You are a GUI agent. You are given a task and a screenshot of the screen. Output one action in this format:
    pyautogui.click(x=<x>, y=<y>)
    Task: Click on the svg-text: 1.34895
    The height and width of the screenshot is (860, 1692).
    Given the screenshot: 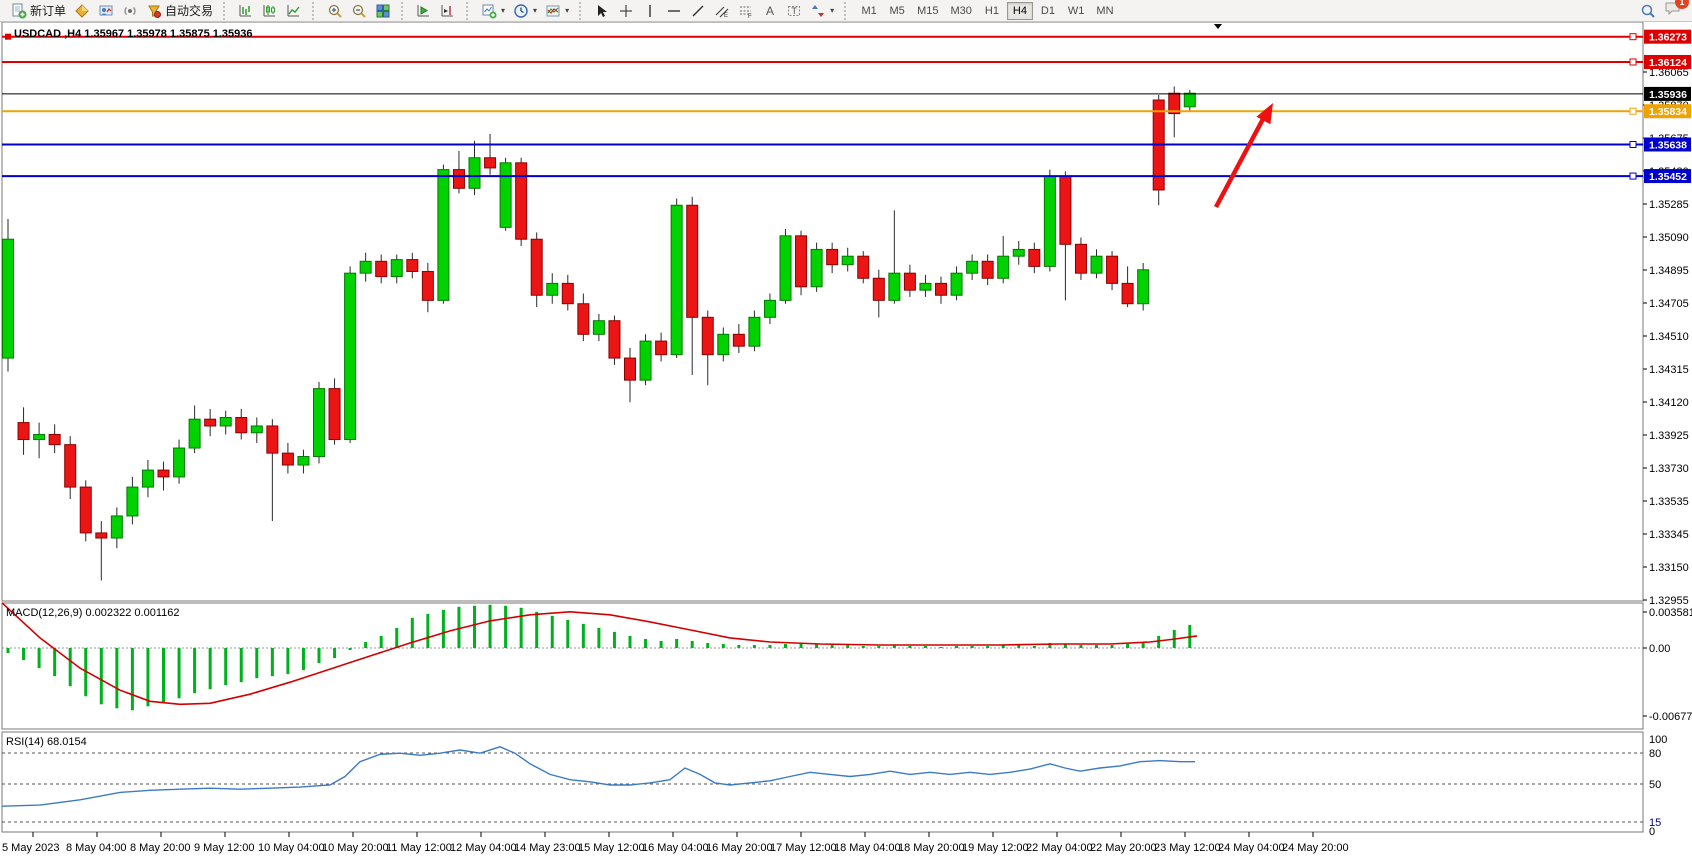 What is the action you would take?
    pyautogui.click(x=1669, y=271)
    